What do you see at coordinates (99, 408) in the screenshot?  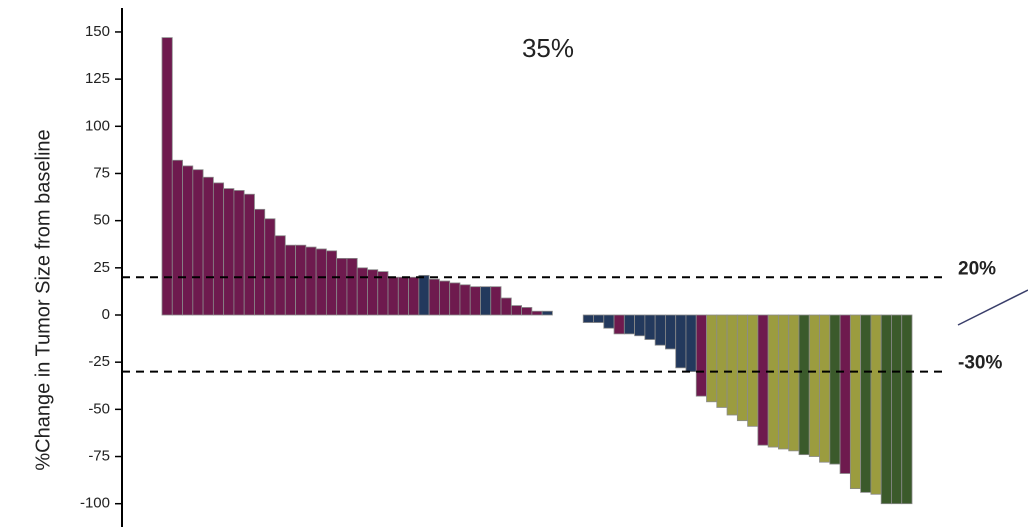 I see `y-tick-label: -50` at bounding box center [99, 408].